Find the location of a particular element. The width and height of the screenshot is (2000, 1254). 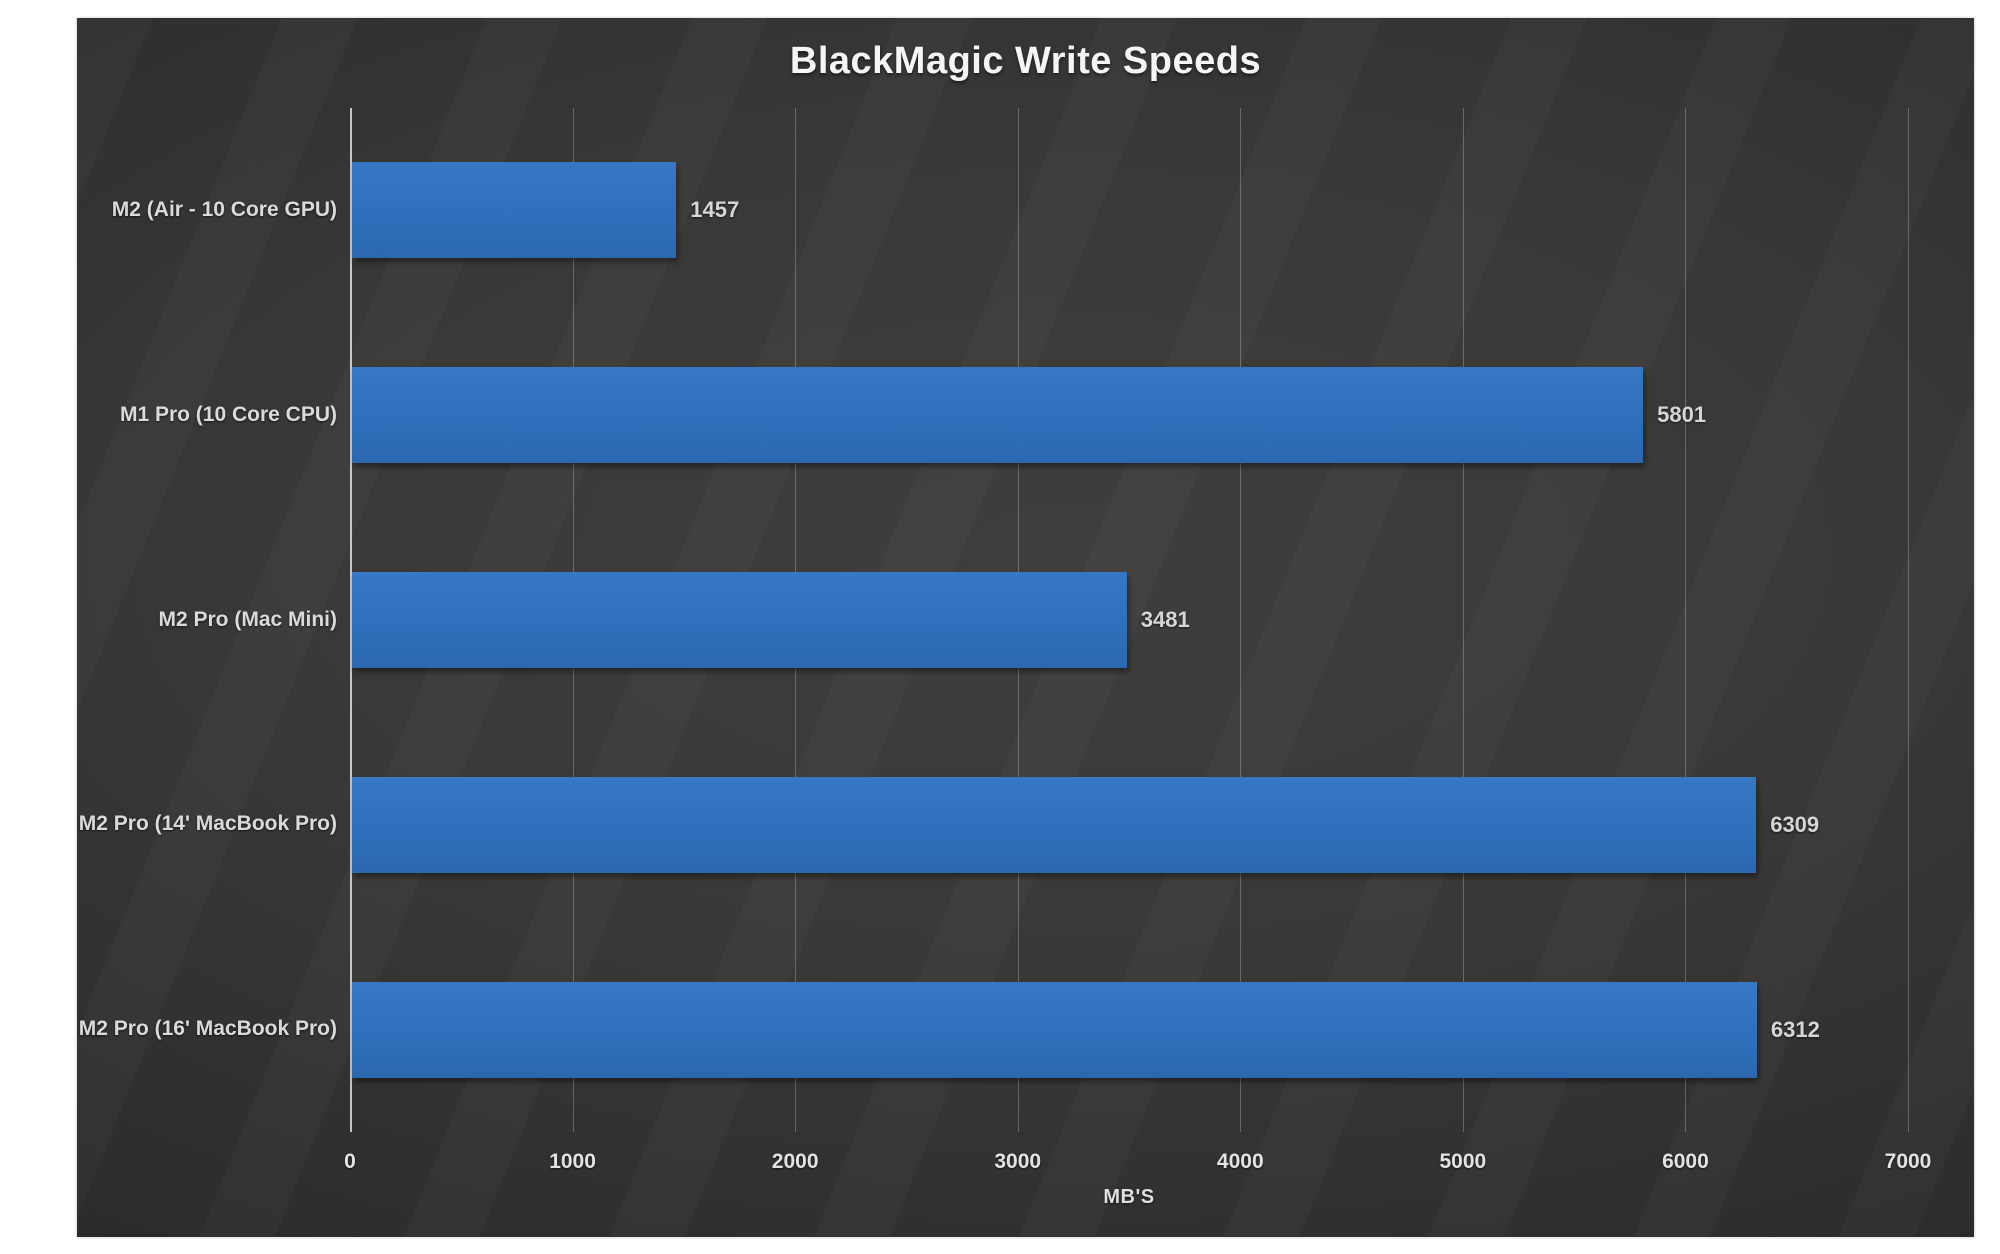

x-tick-label: 0 is located at coordinates (350, 1161).